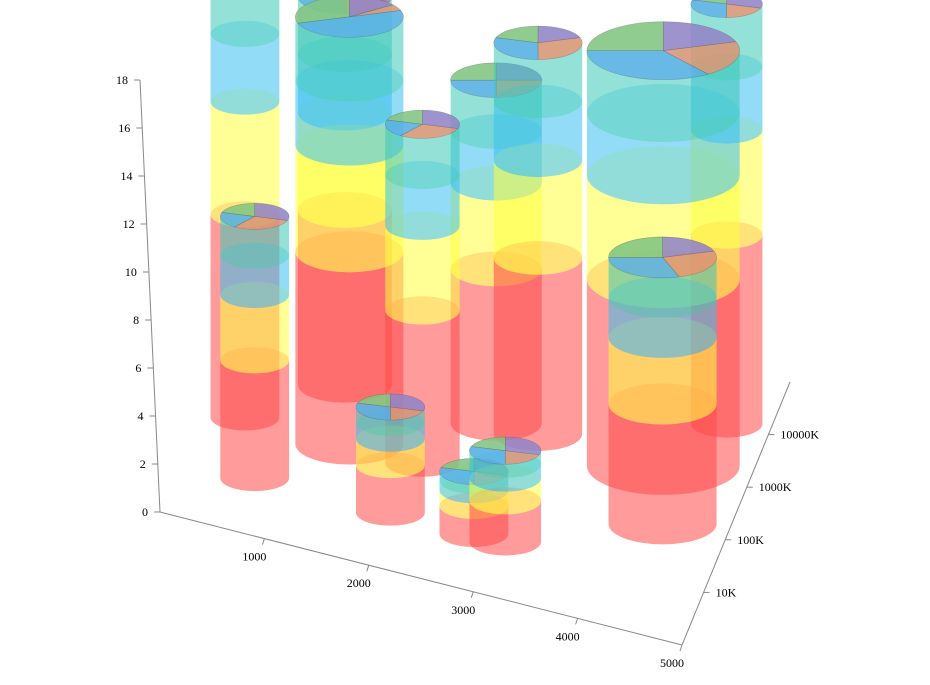  Describe the element at coordinates (672, 663) in the screenshot. I see `x-tick-label: 5000` at that location.